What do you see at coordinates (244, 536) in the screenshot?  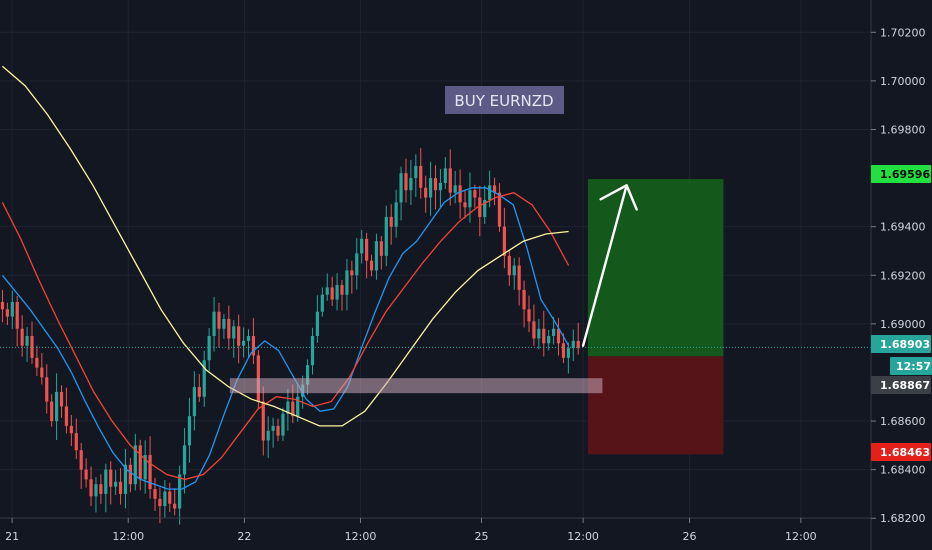 I see `x-tick-label: 22` at bounding box center [244, 536].